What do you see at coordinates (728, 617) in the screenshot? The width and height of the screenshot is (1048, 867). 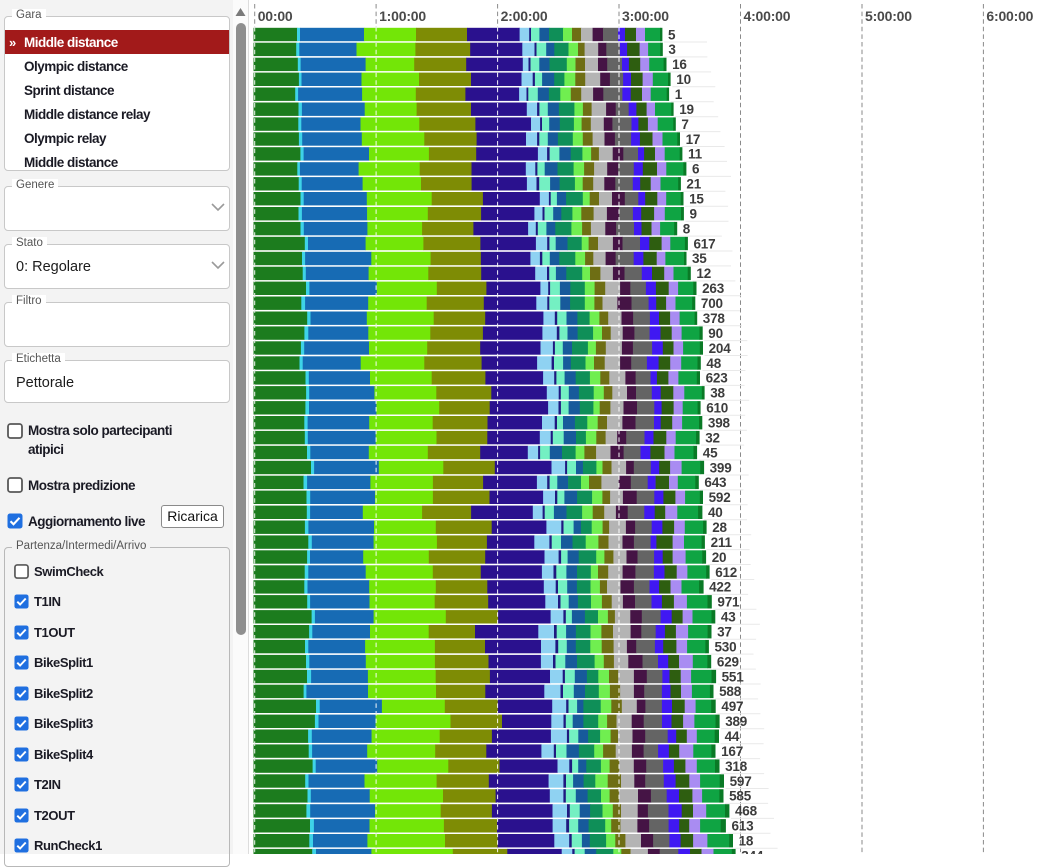 I see `svg-text: 43` at bounding box center [728, 617].